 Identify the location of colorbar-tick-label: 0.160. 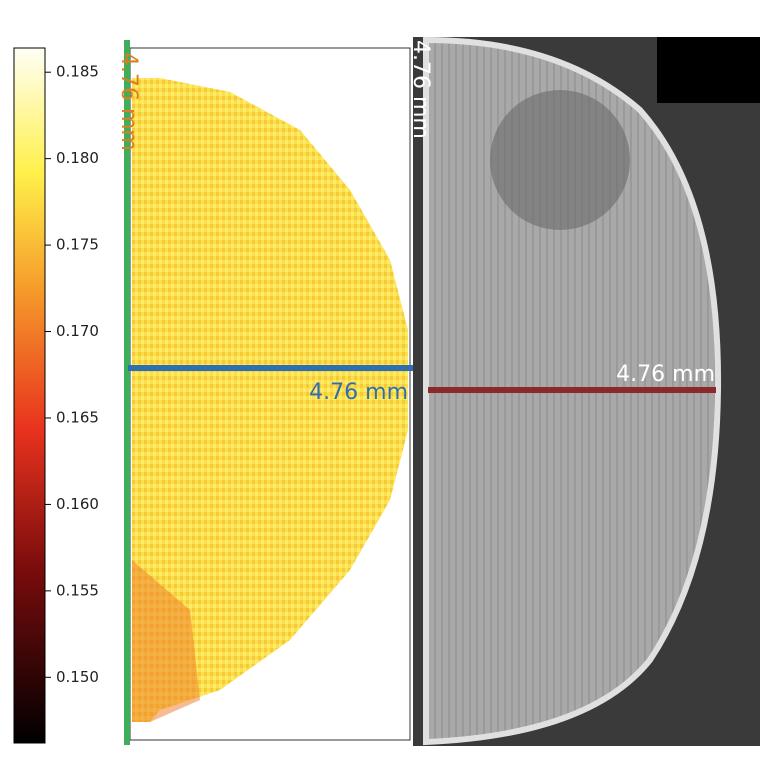
(77, 504).